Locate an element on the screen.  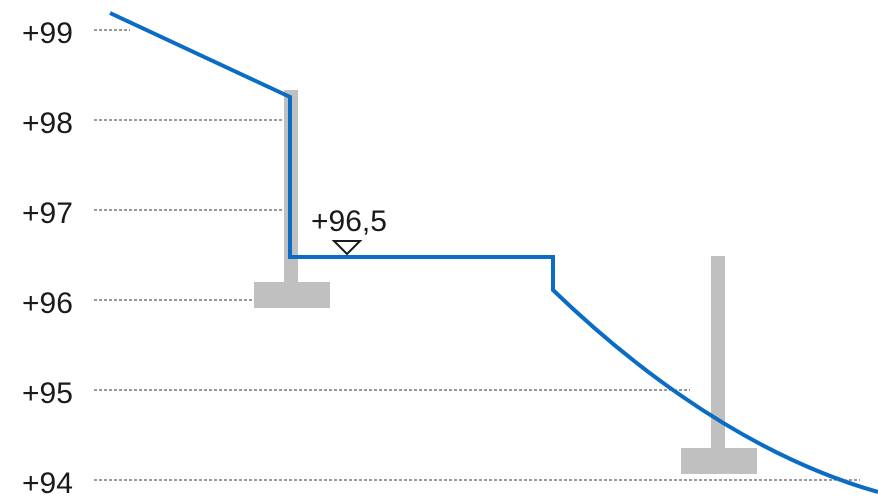
level-label-94: +94 is located at coordinates (47, 483).